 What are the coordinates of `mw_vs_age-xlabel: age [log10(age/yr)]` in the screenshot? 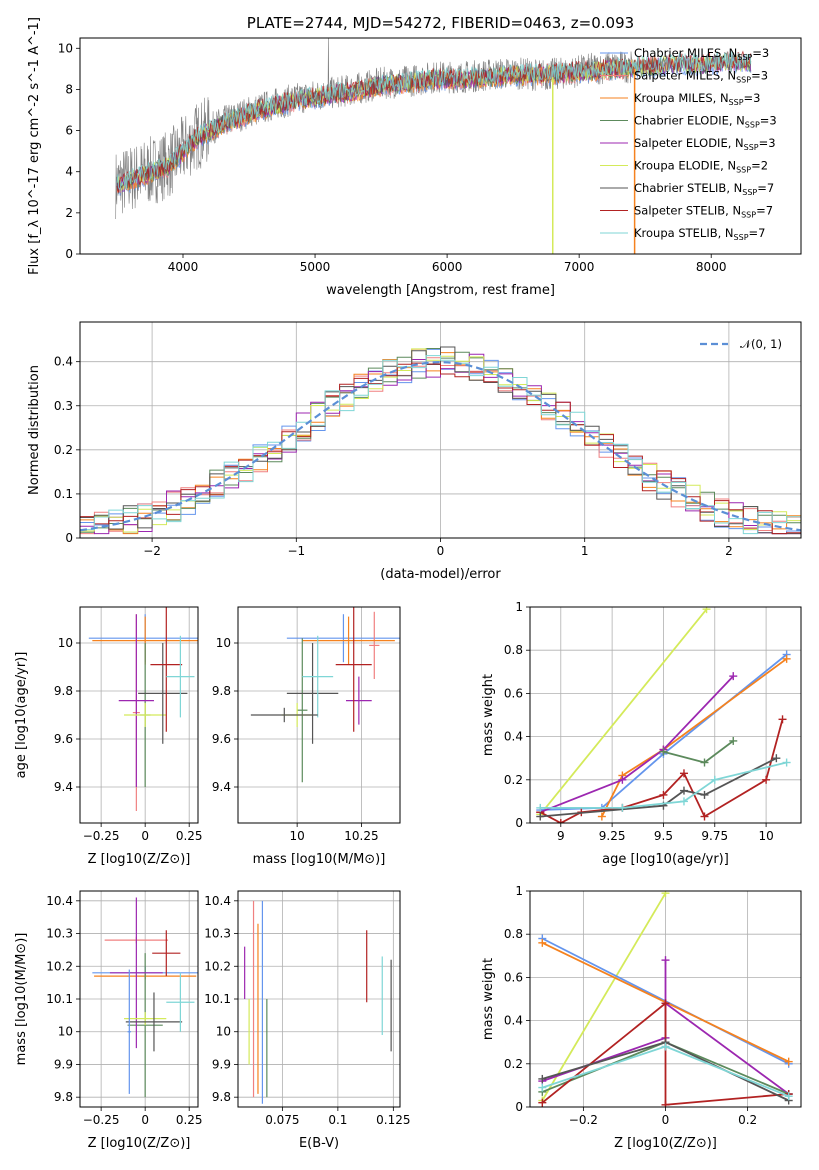 It's located at (665, 859).